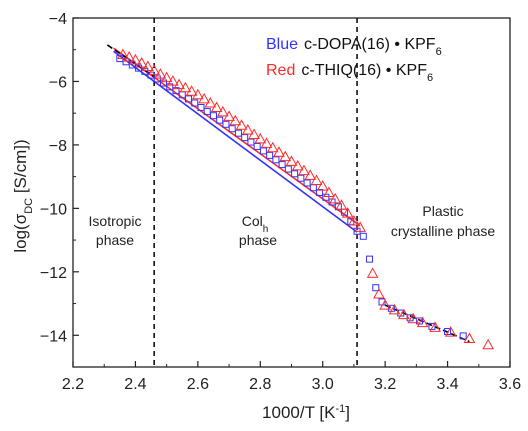  I want to click on x-tick-label: 2.6, so click(198, 384).